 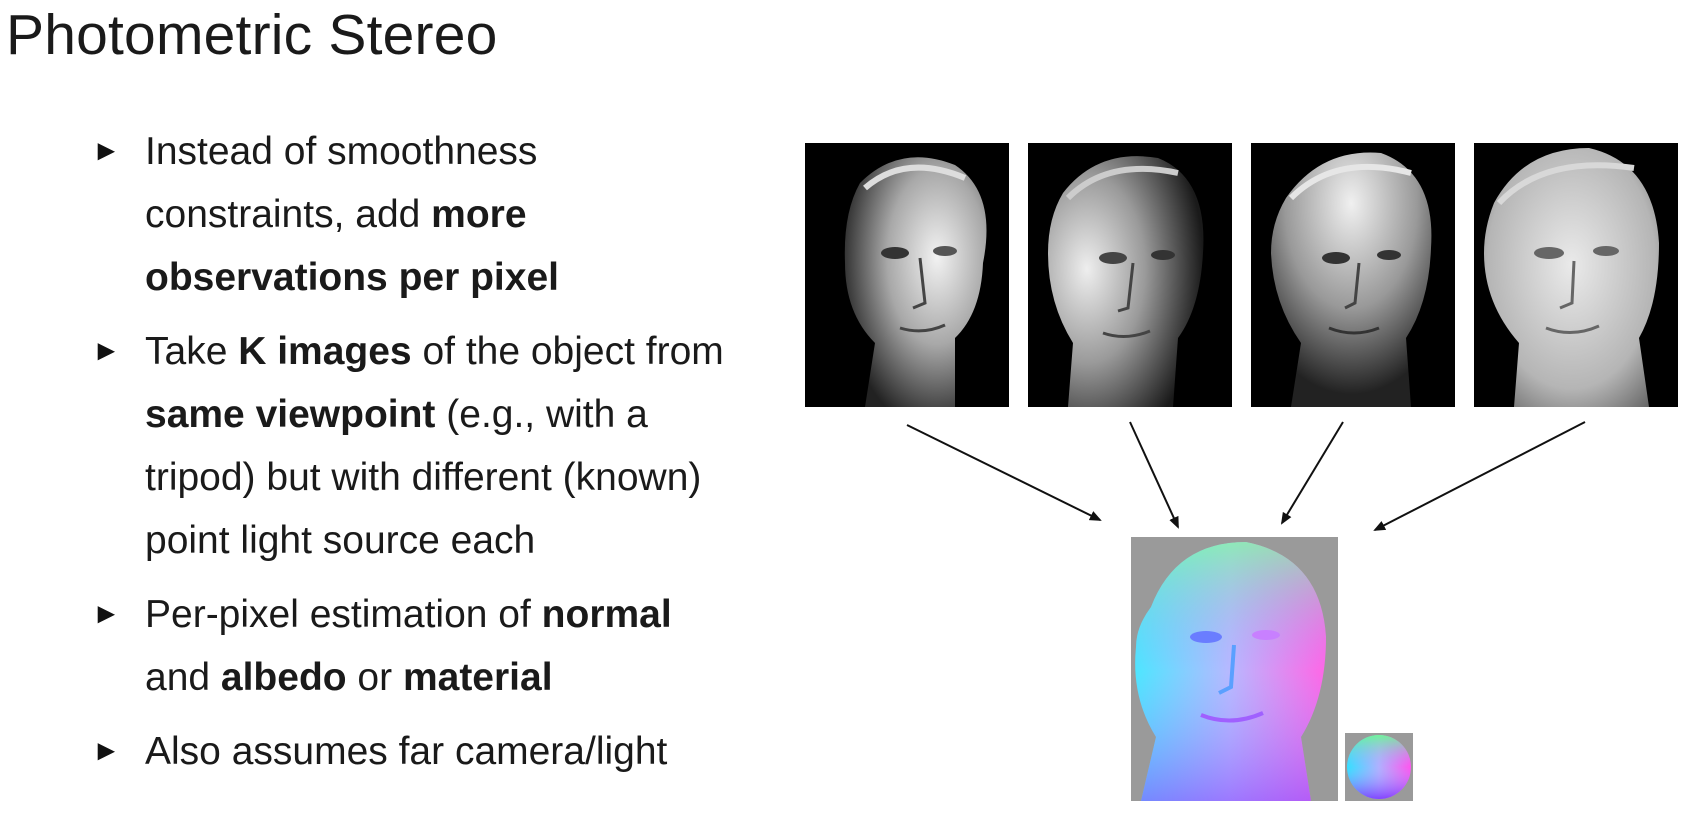 I want to click on normal-map-image, so click(x=1234, y=669).